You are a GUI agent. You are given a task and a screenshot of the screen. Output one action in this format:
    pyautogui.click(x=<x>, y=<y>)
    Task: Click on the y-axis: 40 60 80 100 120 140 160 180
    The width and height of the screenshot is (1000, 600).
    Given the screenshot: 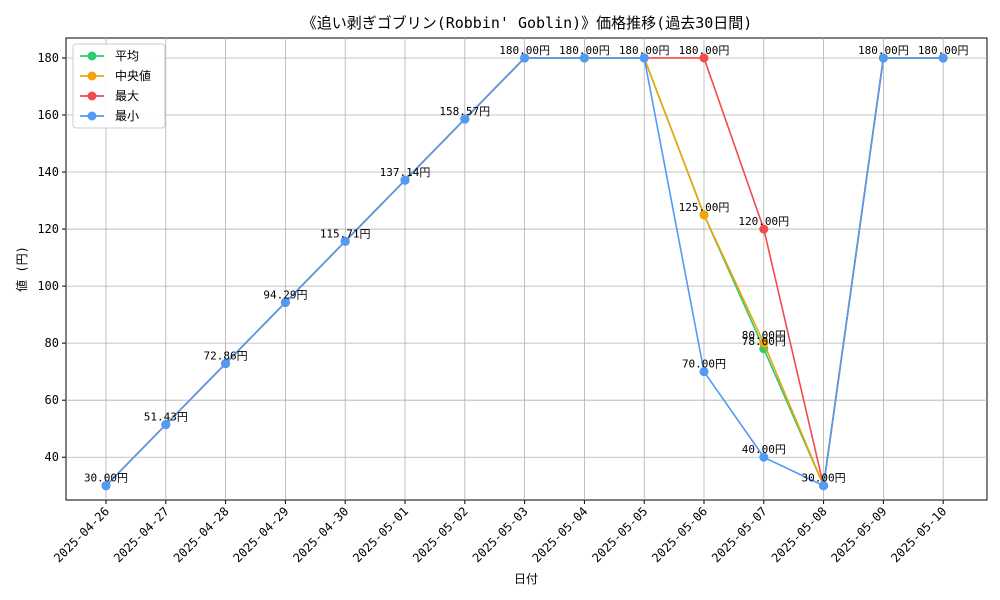 What is the action you would take?
    pyautogui.click(x=51, y=257)
    